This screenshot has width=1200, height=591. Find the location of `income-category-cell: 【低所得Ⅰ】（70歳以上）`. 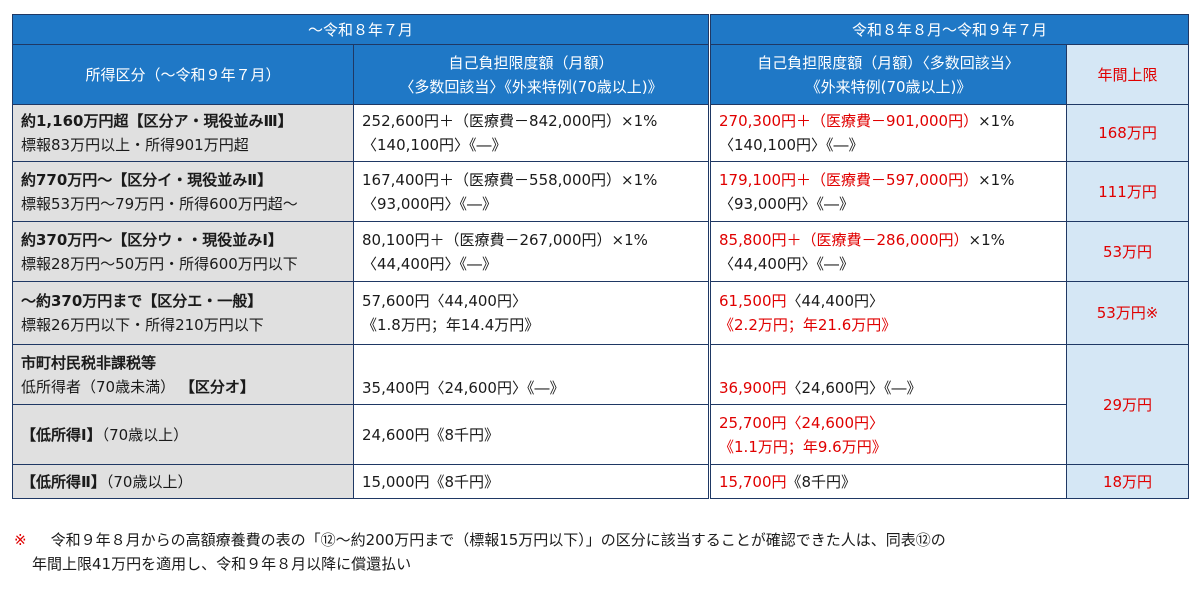

income-category-cell: 【低所得Ⅰ】（70歳以上） is located at coordinates (183, 434).